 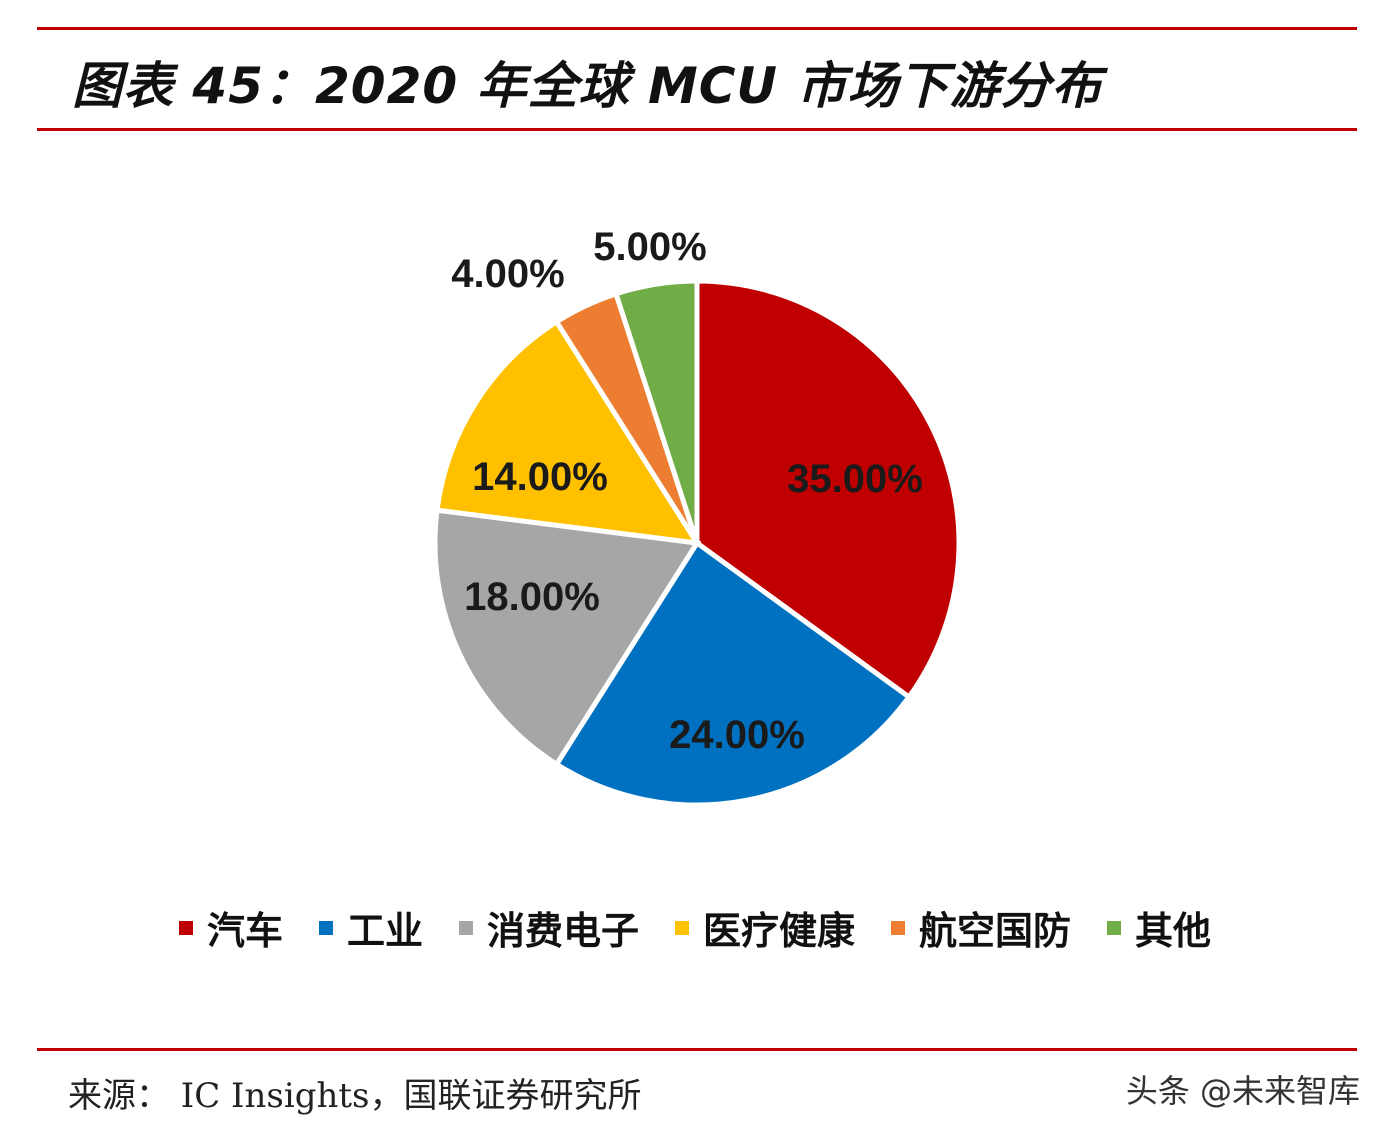 What do you see at coordinates (649, 247) in the screenshot?
I see `data-label-6: 5.00%` at bounding box center [649, 247].